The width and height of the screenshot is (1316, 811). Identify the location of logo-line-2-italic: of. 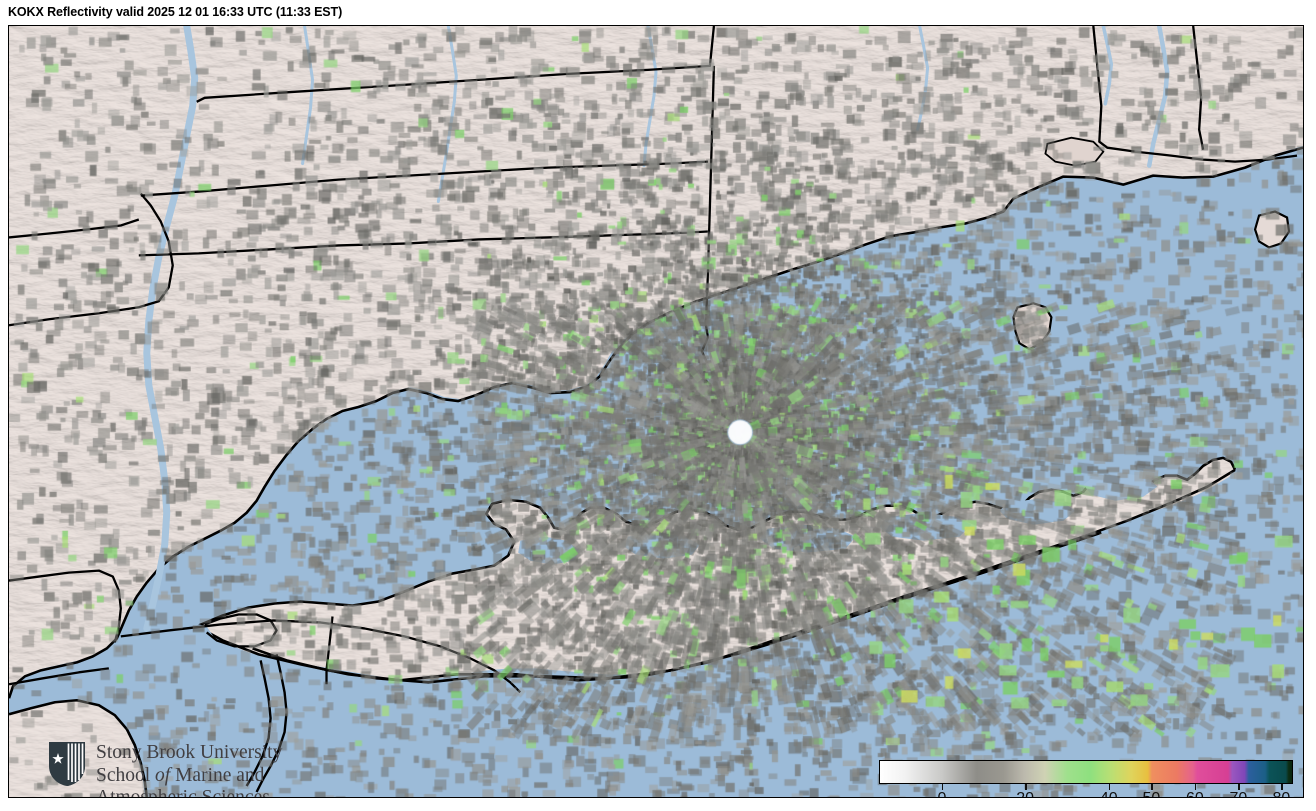
(163, 775).